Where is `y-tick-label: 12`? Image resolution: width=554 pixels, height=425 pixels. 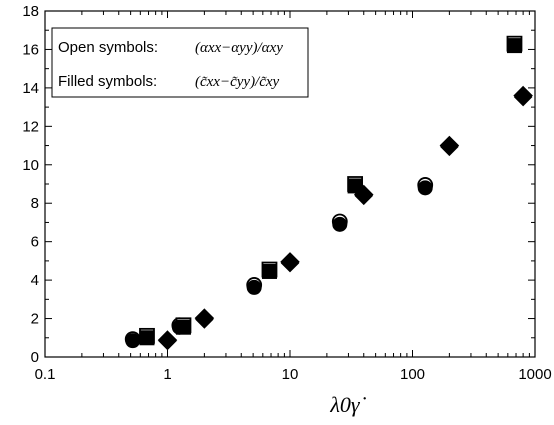 y-tick-label: 12 is located at coordinates (30, 126).